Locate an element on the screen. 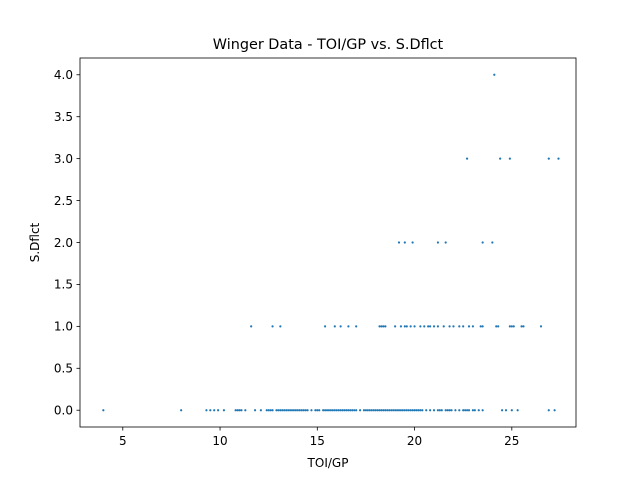 The width and height of the screenshot is (640, 480). x-tick-label: 15 is located at coordinates (317, 441).